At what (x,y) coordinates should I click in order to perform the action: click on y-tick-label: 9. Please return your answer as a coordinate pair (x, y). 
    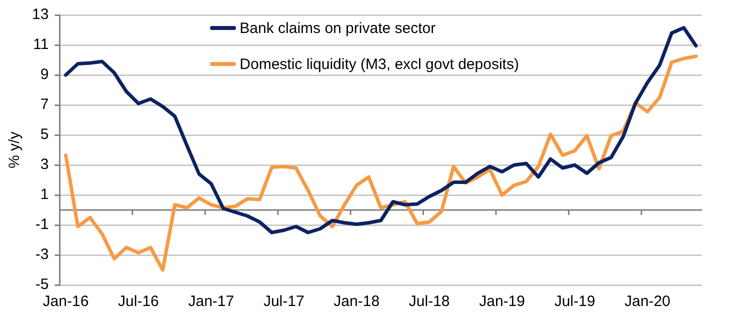
    Looking at the image, I should click on (44, 75).